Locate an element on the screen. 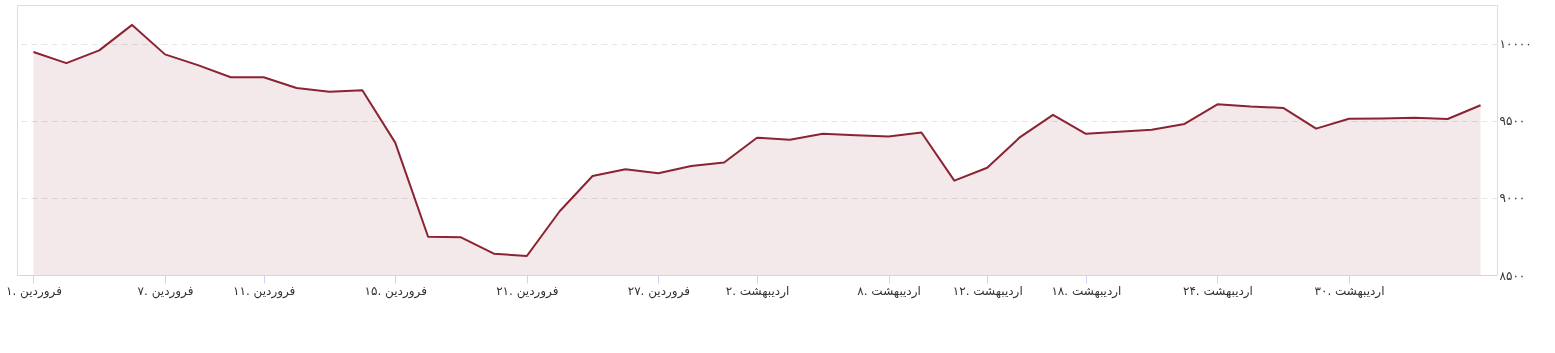 The width and height of the screenshot is (1555, 353). x-tick-label: ۱۵. فروردین is located at coordinates (395, 291).